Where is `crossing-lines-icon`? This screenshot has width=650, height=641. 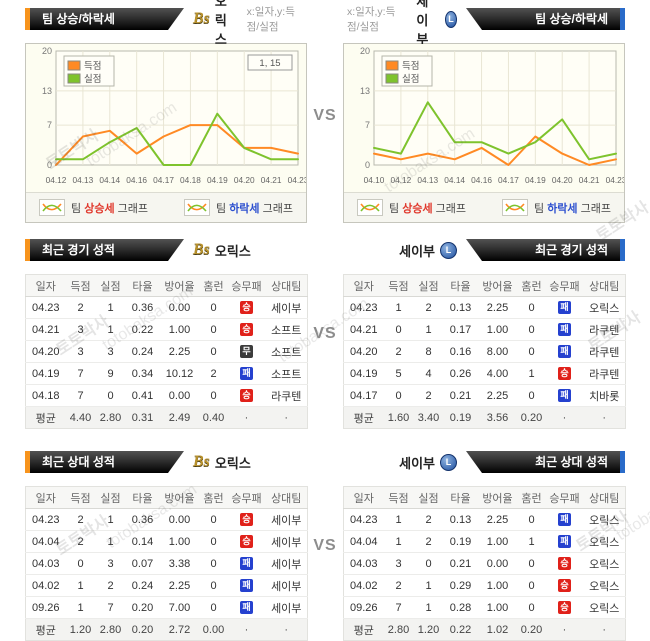
crossing-lines-icon is located at coordinates (370, 207).